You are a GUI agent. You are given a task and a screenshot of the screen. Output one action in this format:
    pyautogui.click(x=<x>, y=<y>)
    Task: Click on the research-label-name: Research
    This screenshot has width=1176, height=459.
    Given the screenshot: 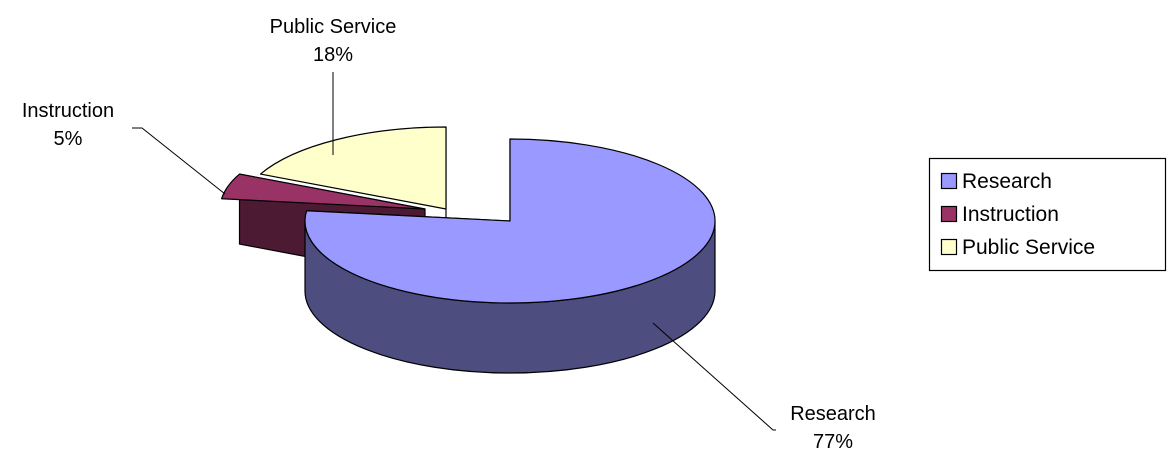 What is the action you would take?
    pyautogui.click(x=833, y=414)
    